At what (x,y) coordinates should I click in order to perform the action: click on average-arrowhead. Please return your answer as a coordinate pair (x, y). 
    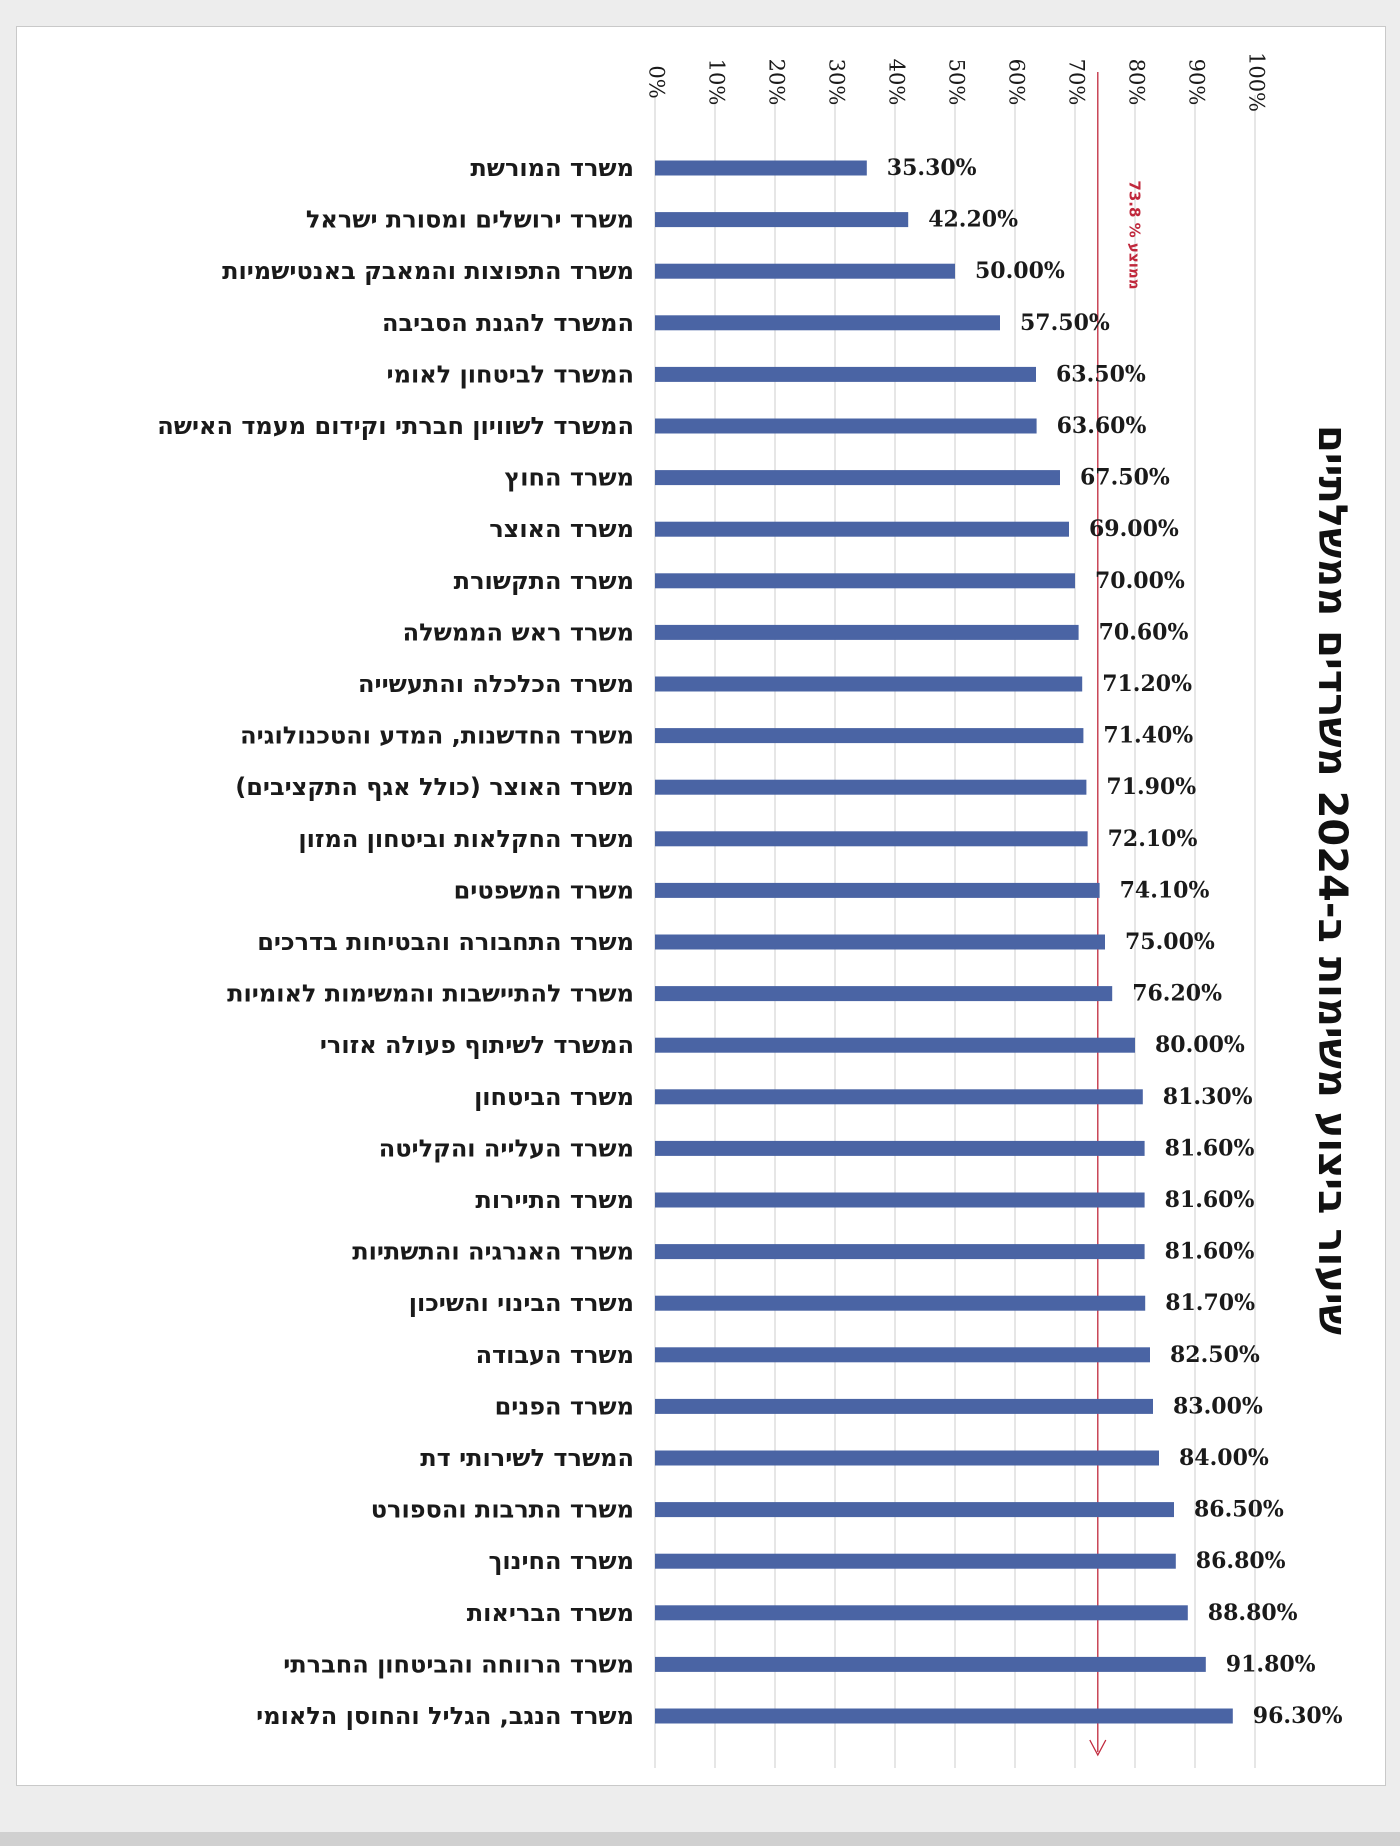
    Looking at the image, I should click on (1098, 1748).